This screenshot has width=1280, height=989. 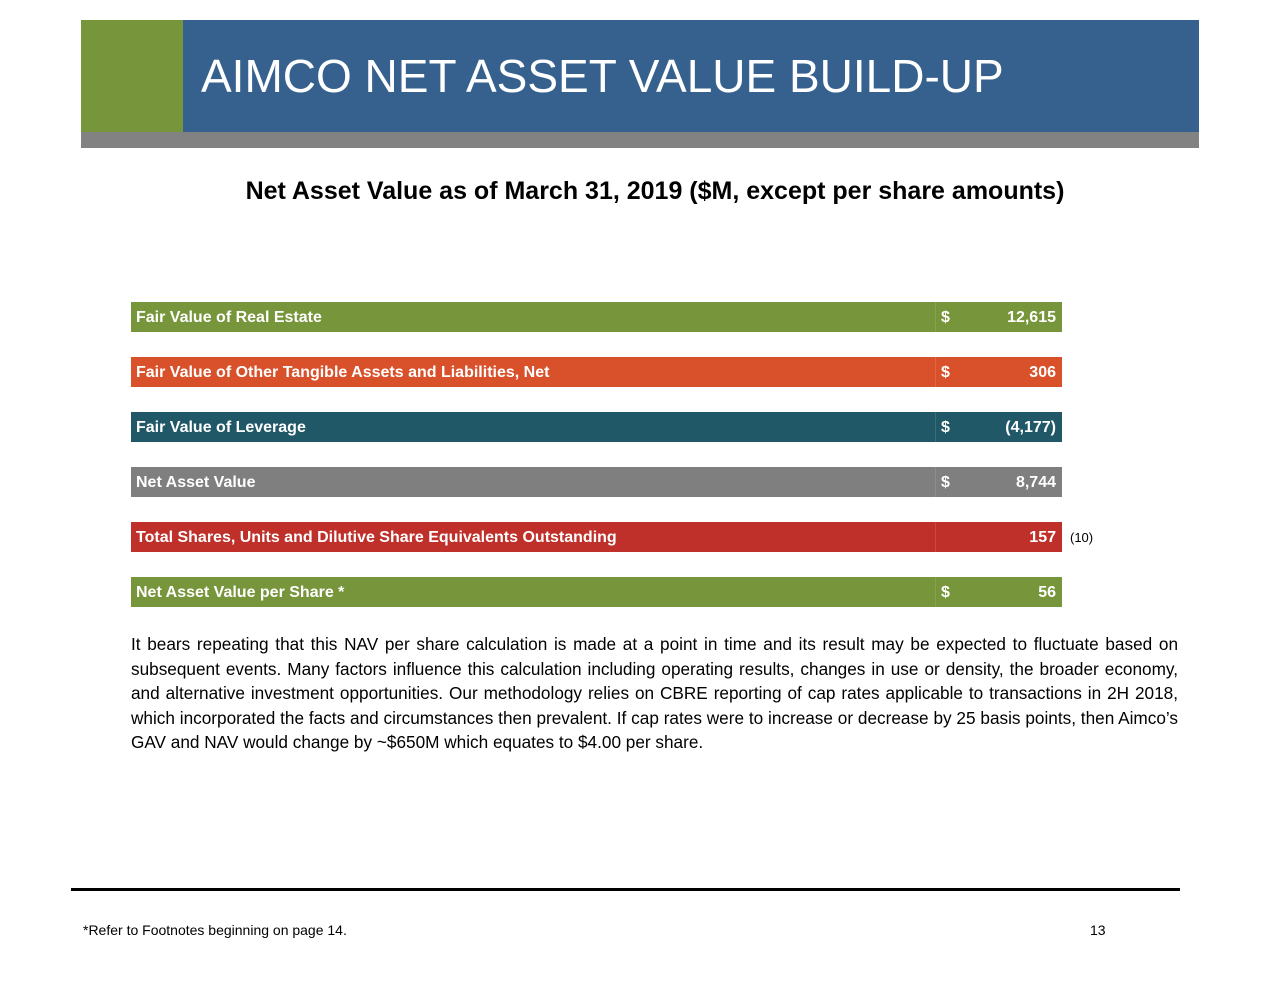 What do you see at coordinates (640, 140) in the screenshot?
I see `header-underline` at bounding box center [640, 140].